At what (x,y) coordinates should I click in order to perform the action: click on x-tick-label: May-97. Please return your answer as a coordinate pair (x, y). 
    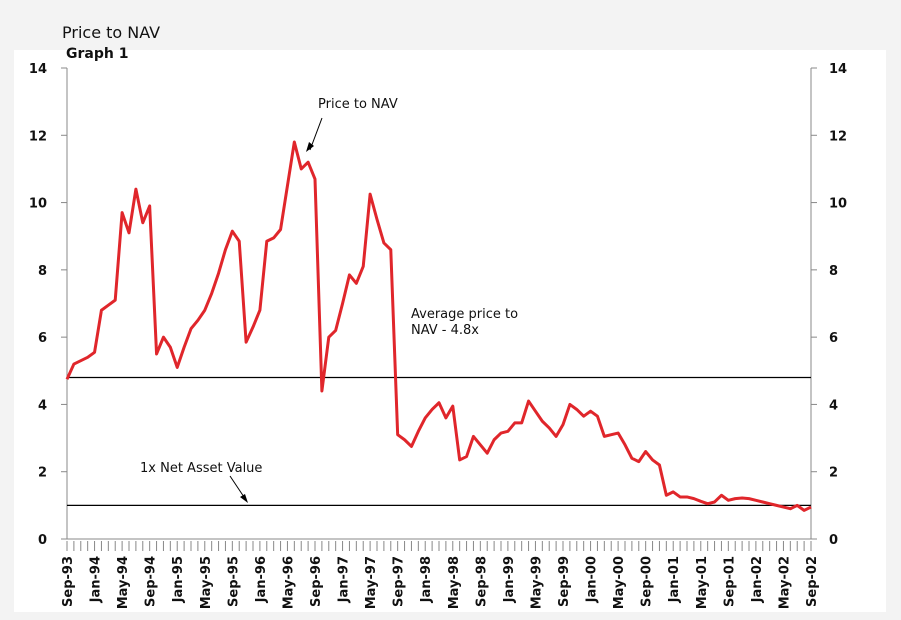
    Looking at the image, I should click on (371, 582).